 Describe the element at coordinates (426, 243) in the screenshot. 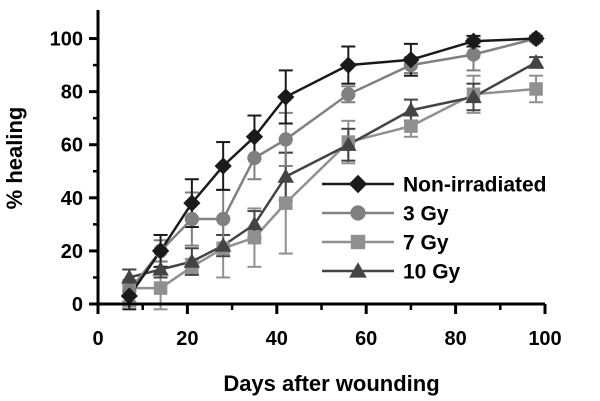

I see `legend-label: 7 Gy` at that location.